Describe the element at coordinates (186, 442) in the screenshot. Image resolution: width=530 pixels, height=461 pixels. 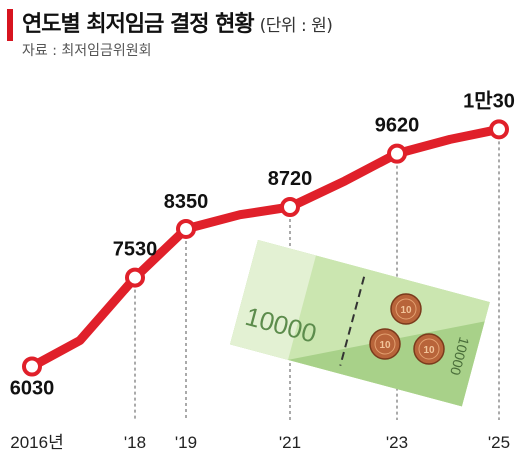
I see `x-tick-label: '19` at that location.